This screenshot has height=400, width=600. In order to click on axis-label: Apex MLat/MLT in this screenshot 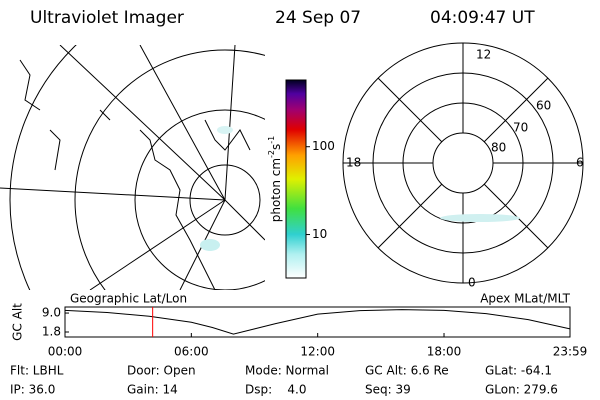, I will do `click(525, 299)`.